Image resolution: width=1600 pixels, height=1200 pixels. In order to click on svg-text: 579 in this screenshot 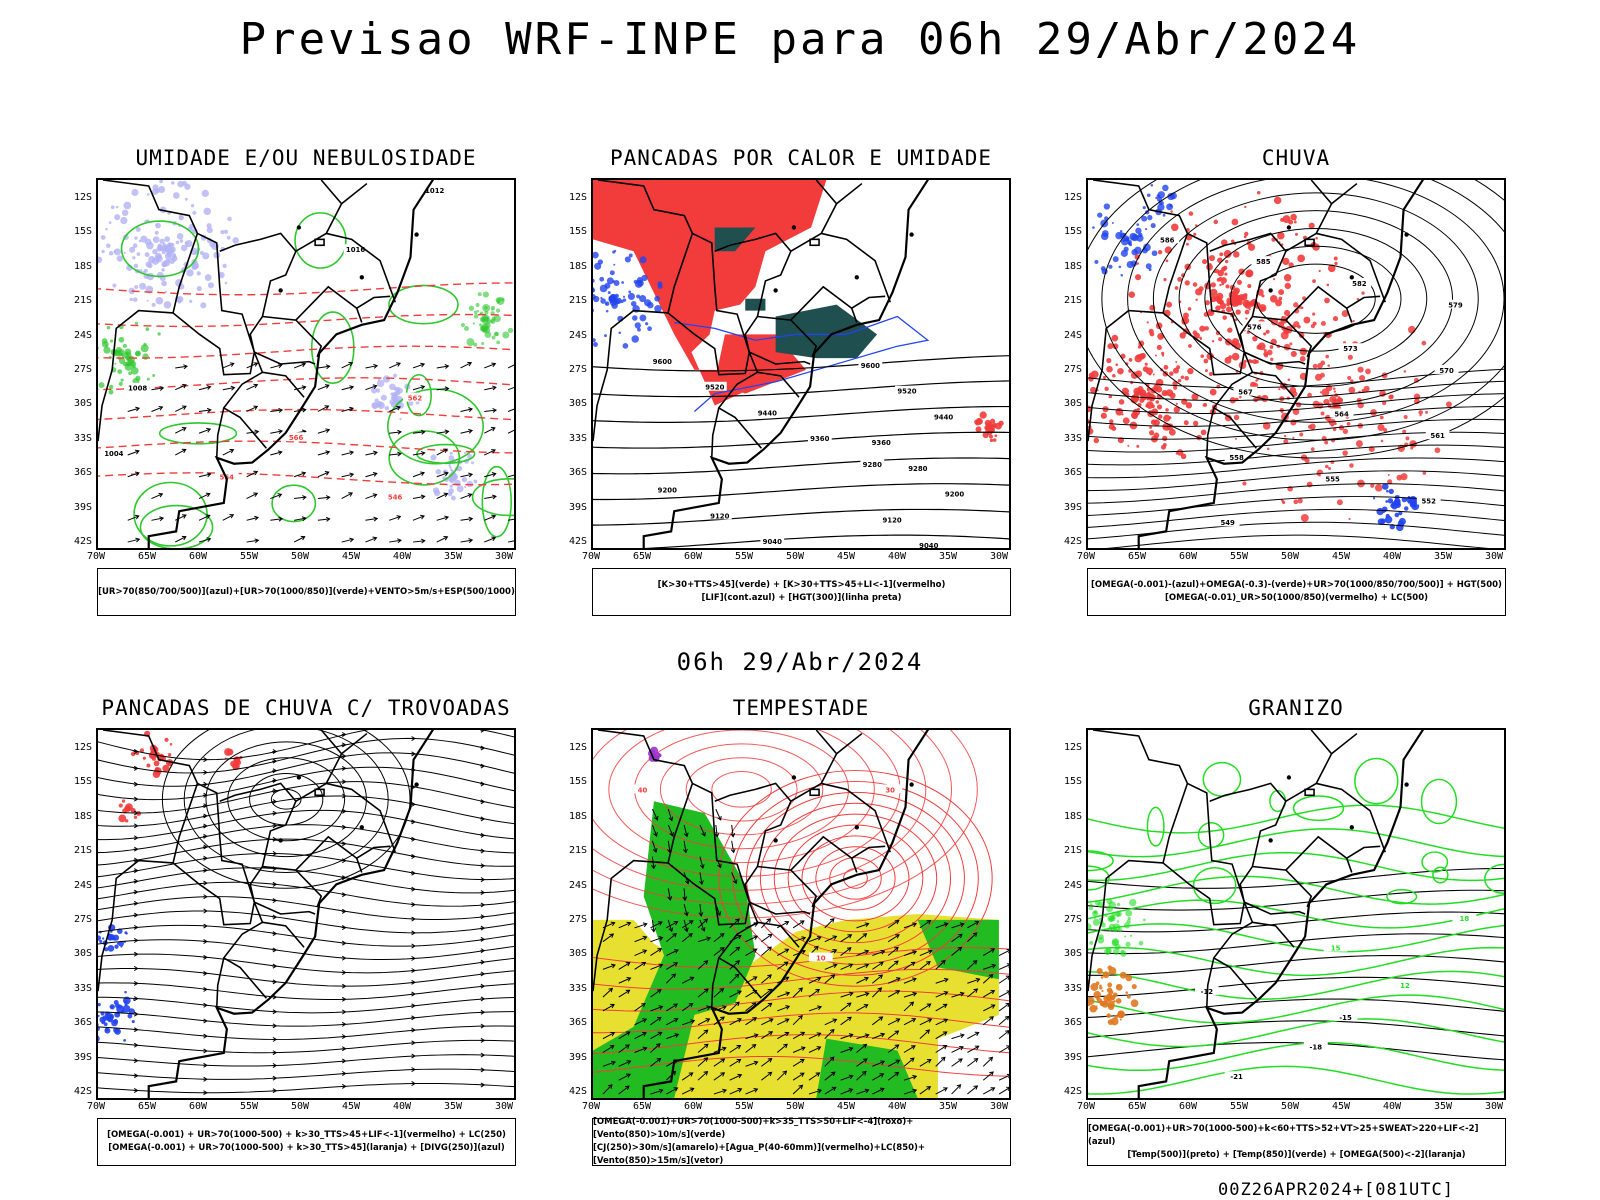, I will do `click(1455, 306)`.